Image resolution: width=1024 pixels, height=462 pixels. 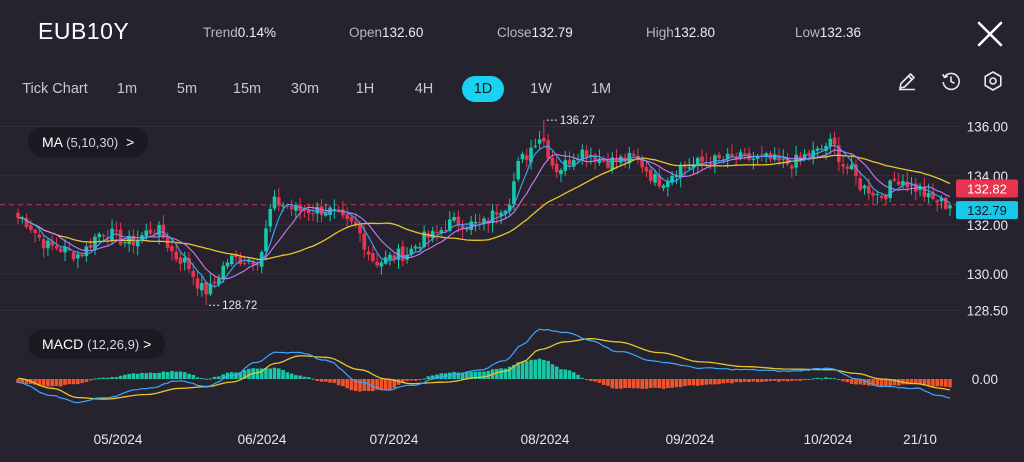 What do you see at coordinates (127, 89) in the screenshot?
I see `timeframe-1m: 1m` at bounding box center [127, 89].